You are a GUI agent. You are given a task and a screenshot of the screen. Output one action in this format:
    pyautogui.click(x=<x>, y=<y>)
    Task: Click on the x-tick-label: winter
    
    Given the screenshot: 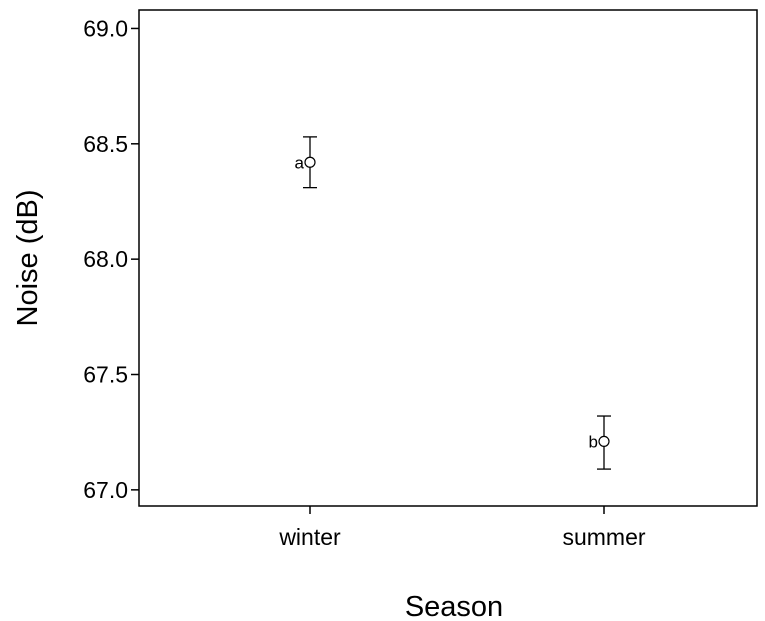 What is the action you would take?
    pyautogui.click(x=309, y=537)
    